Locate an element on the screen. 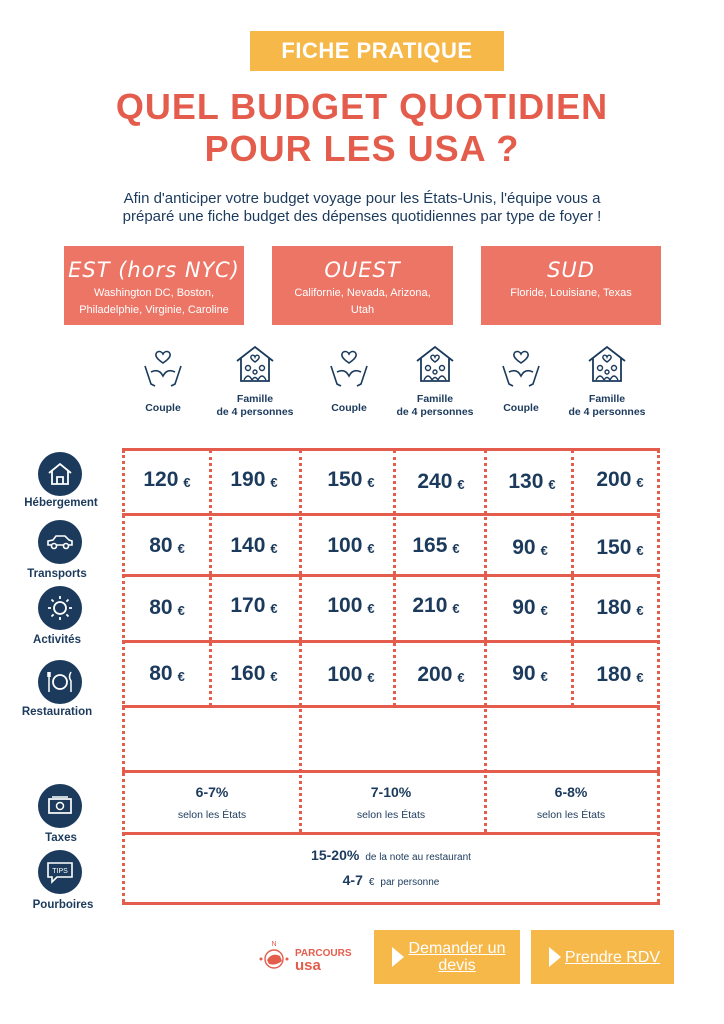 This screenshot has width=724, height=1024. column-famille-sud: Famille de 4 personnes is located at coordinates (607, 381).